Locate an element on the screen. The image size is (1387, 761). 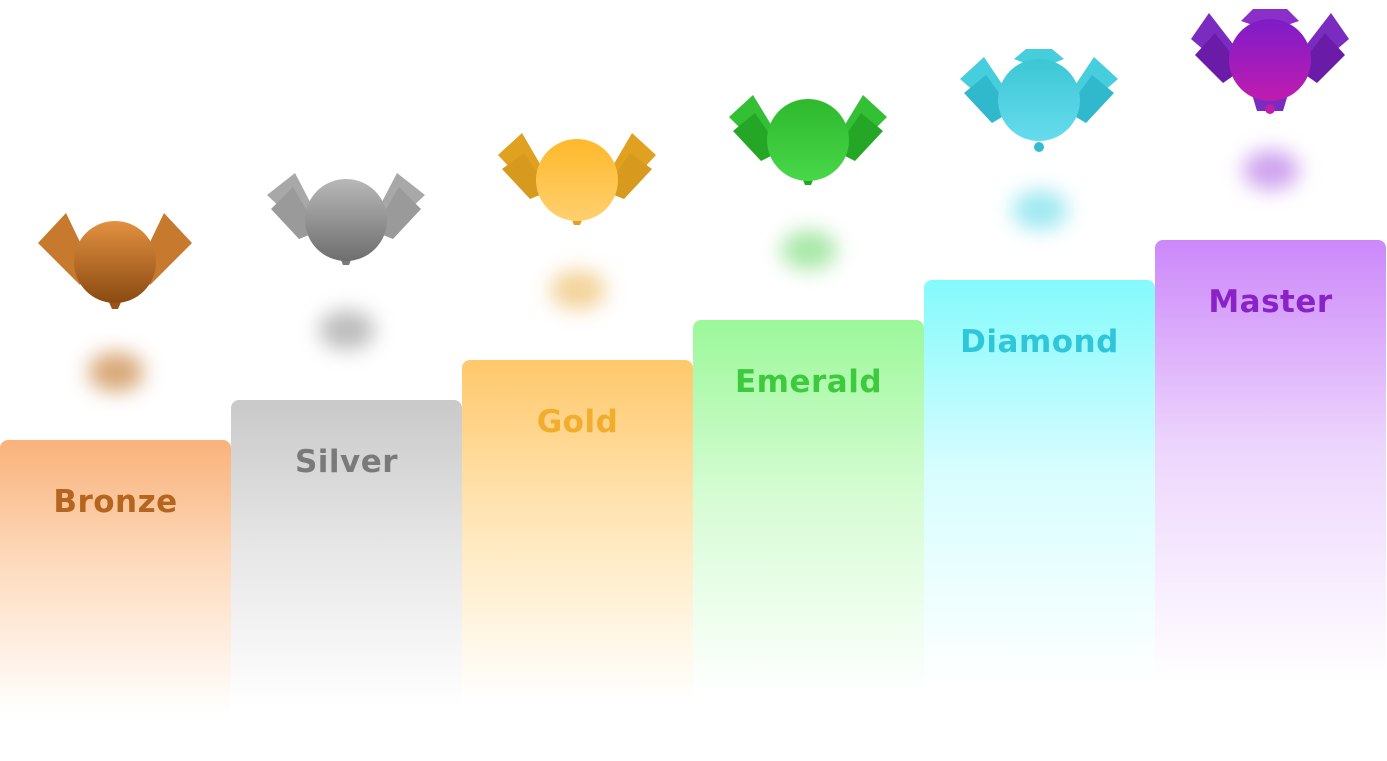
badge-silver-icon is located at coordinates (346, 225).